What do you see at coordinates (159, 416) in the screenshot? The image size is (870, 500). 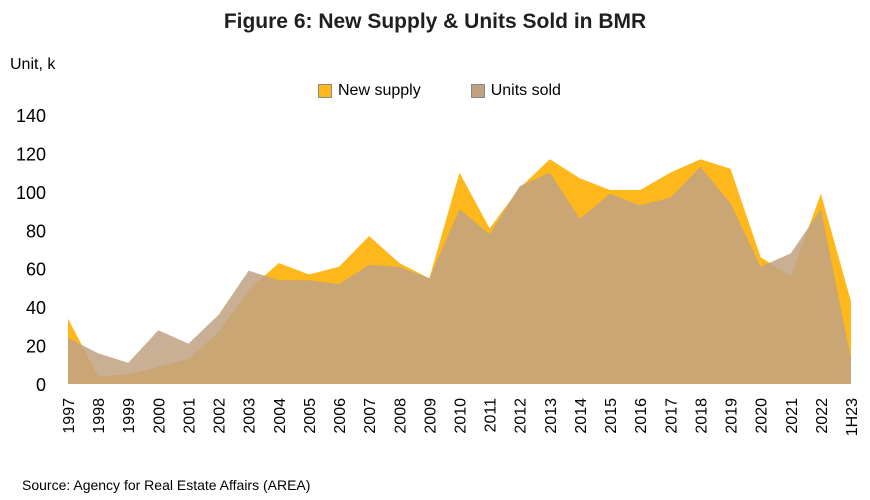 I see `x-tick-label: 2000` at bounding box center [159, 416].